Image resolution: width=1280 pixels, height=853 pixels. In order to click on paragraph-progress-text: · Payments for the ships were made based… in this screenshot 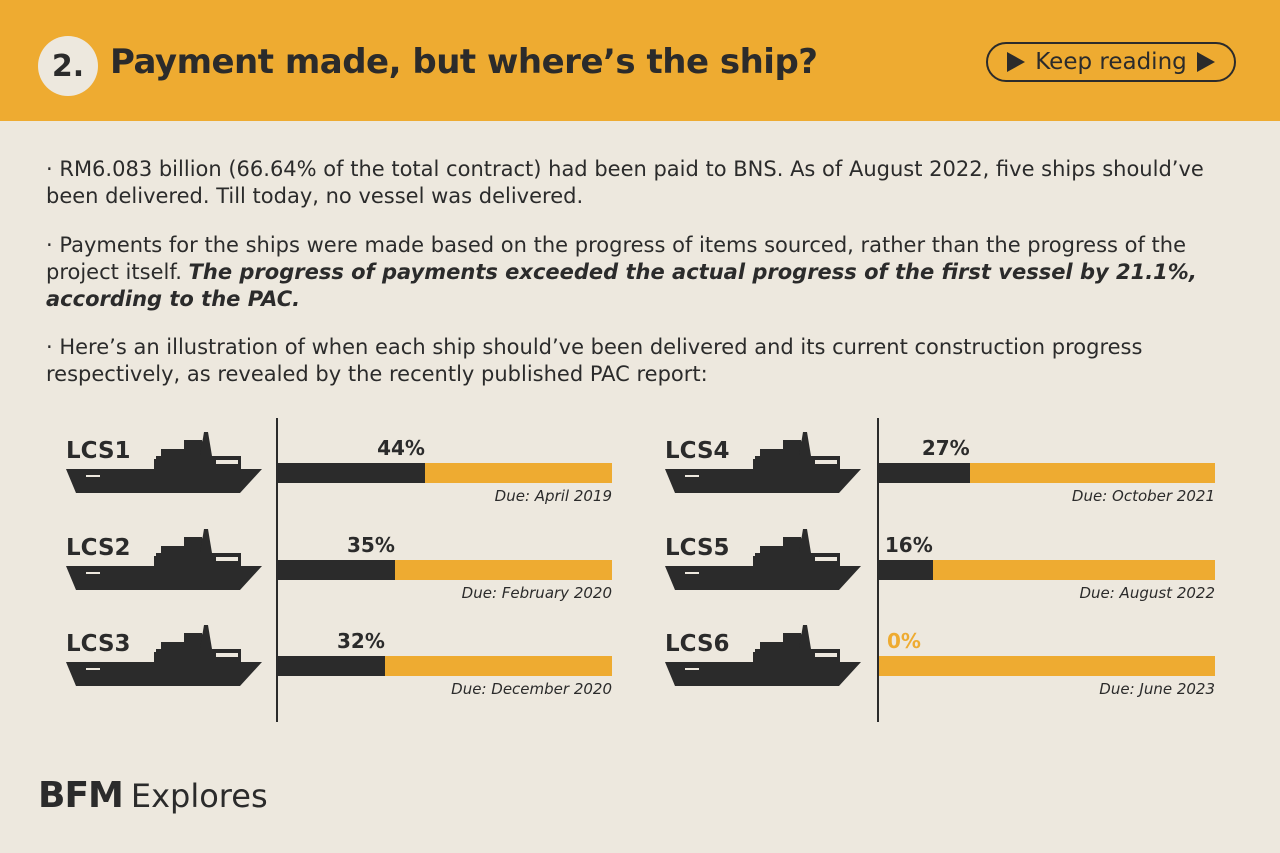, I will do `click(616, 258)`.